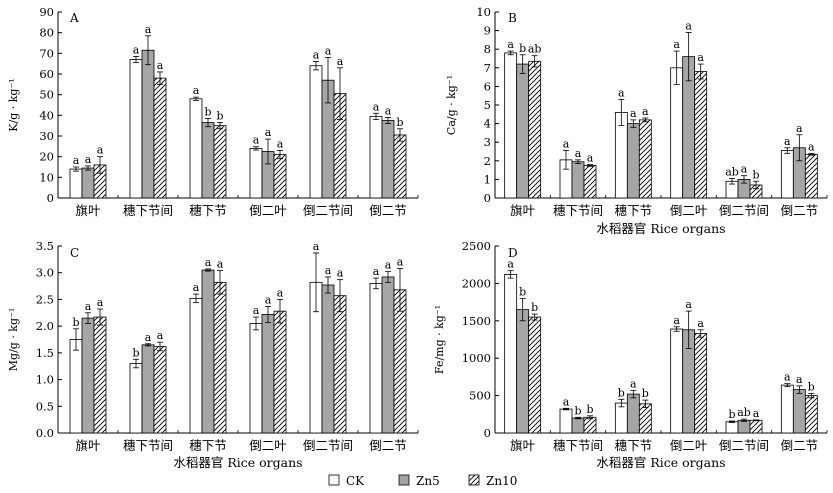 This screenshot has width=833, height=493. Describe the element at coordinates (46, 95) in the screenshot. I see `y-tick-label: 50` at that location.